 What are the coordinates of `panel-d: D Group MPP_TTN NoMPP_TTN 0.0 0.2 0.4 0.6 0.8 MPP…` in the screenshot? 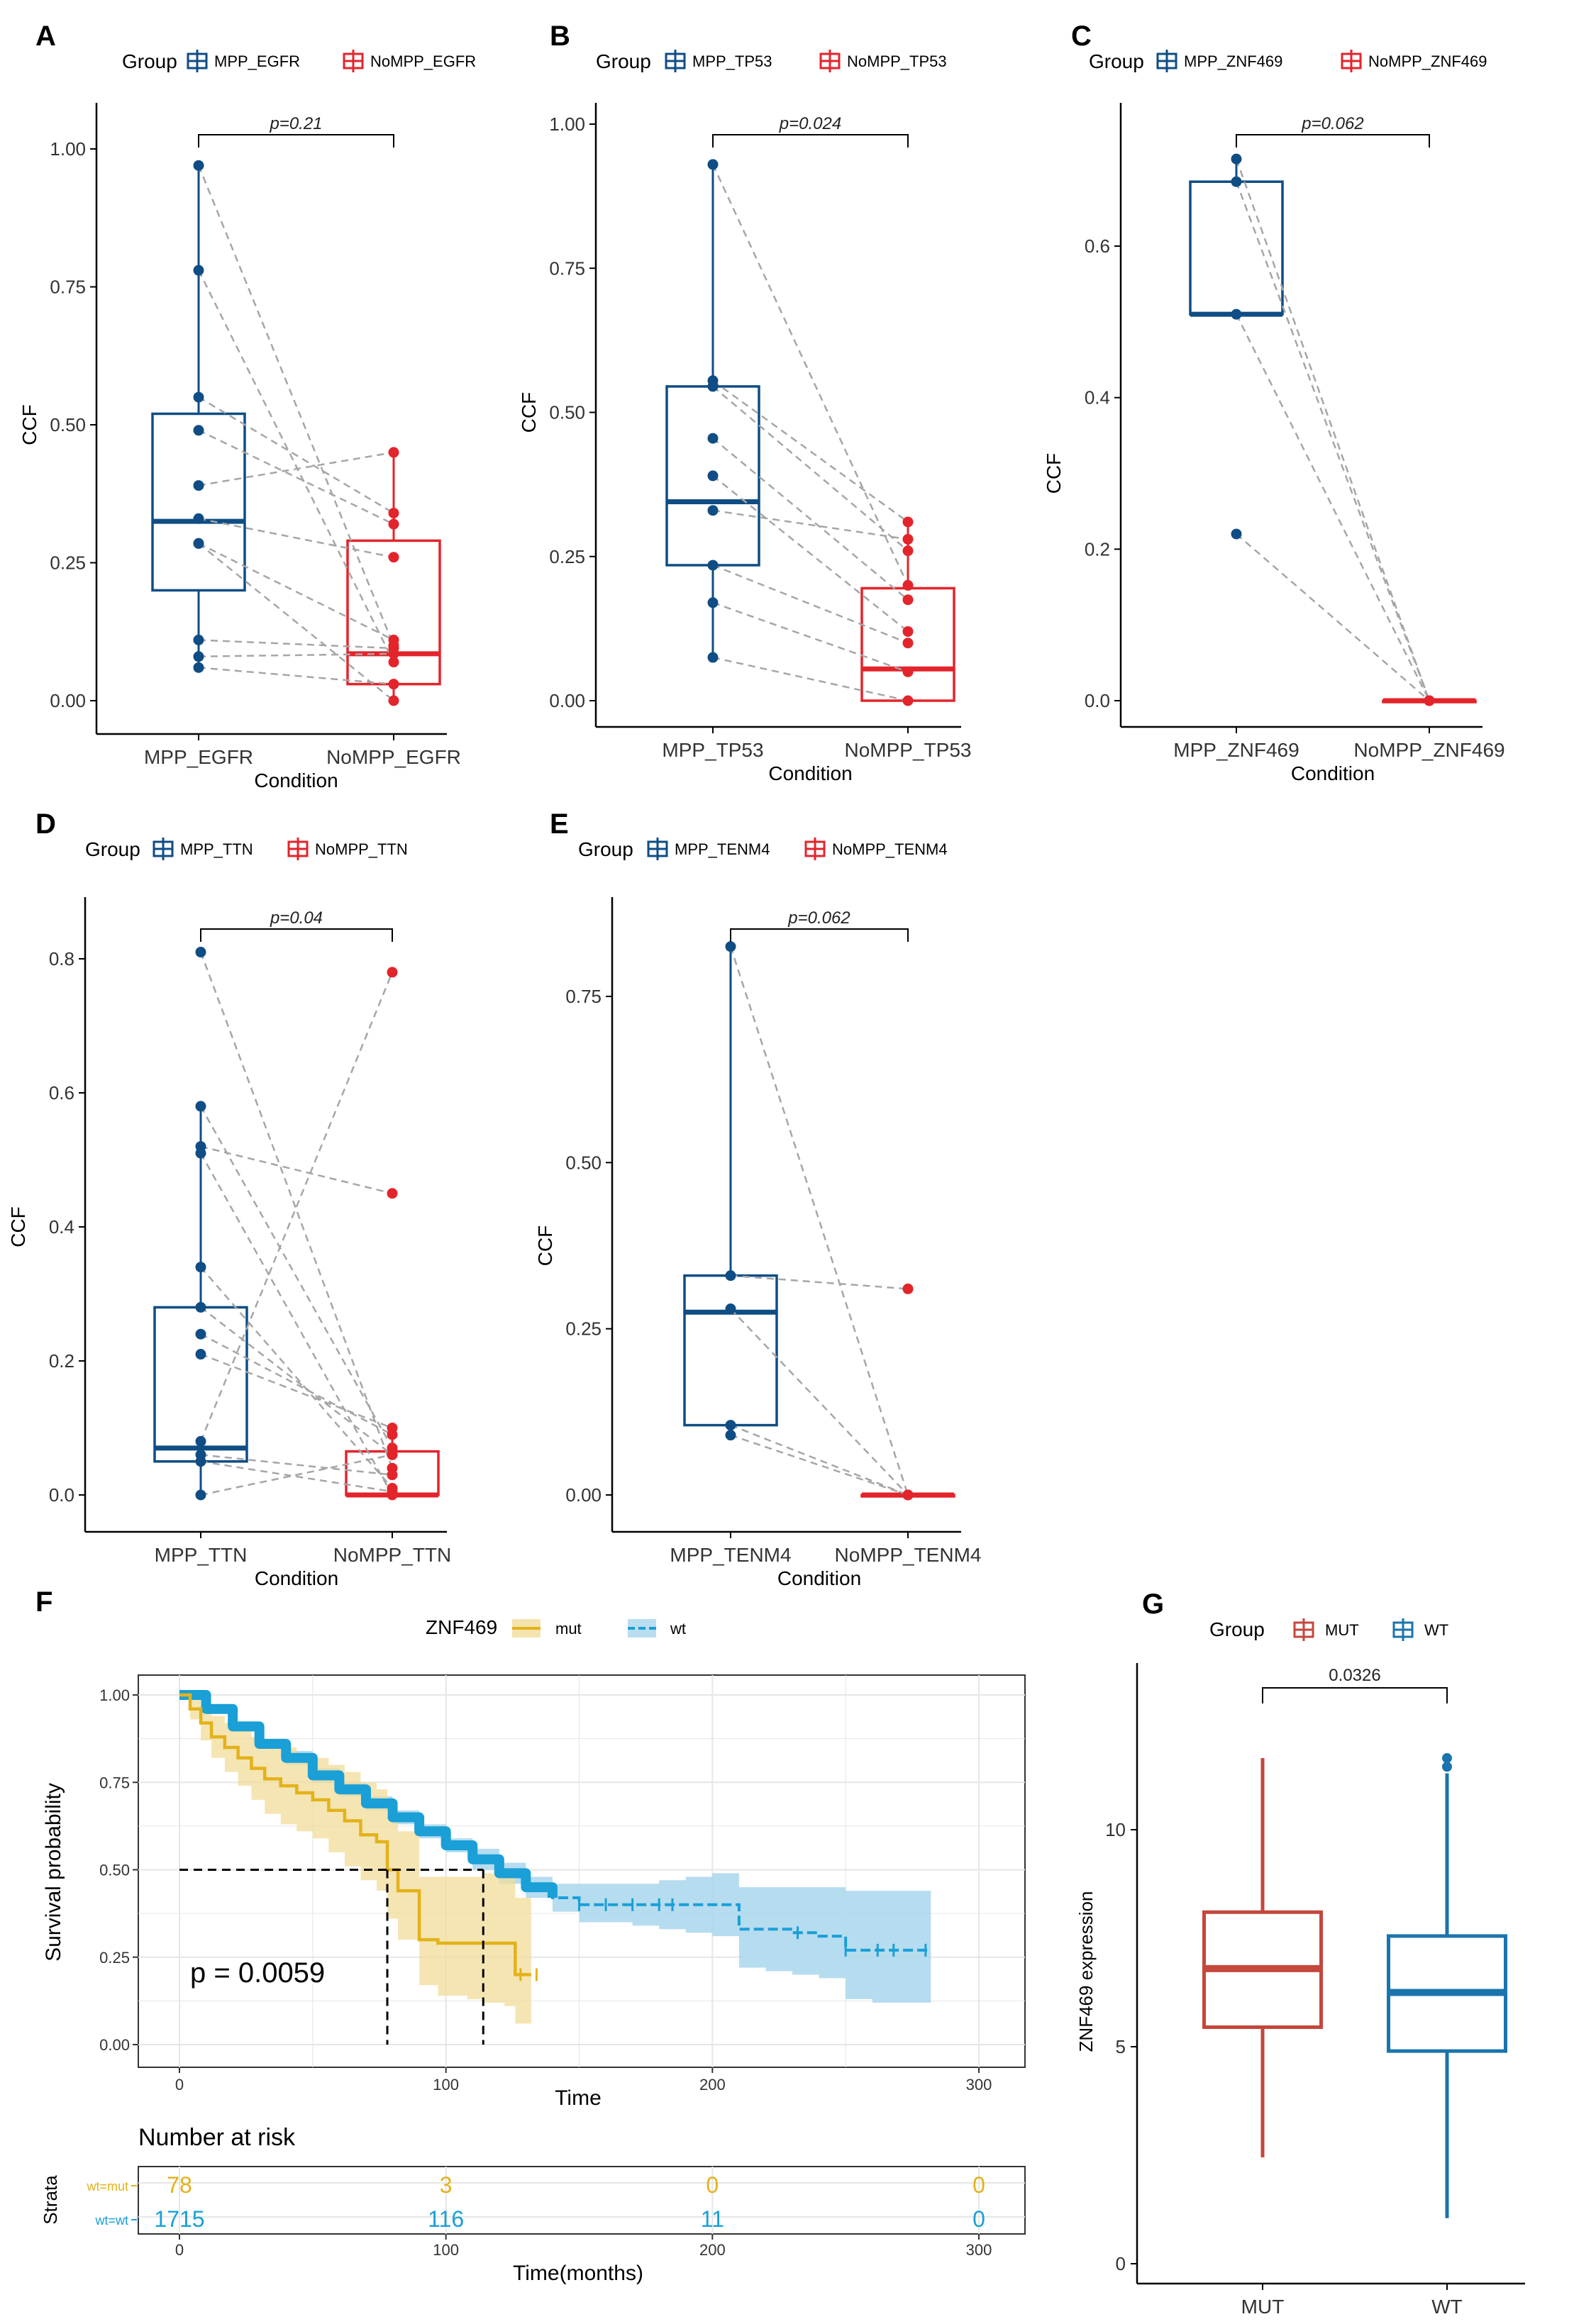 It's located at (229, 1198).